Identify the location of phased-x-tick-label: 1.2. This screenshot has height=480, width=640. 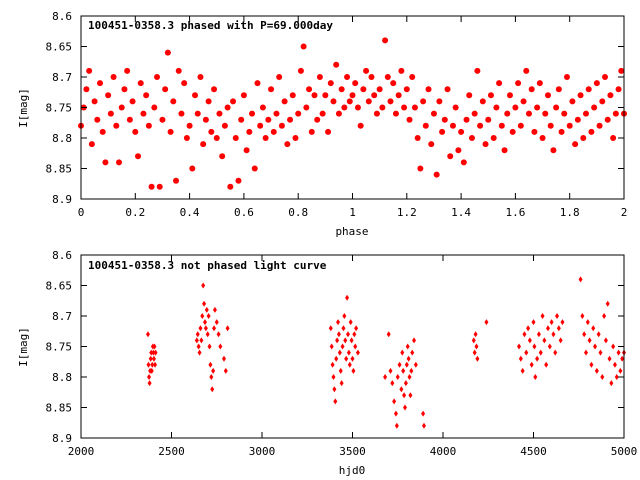
(407, 212).